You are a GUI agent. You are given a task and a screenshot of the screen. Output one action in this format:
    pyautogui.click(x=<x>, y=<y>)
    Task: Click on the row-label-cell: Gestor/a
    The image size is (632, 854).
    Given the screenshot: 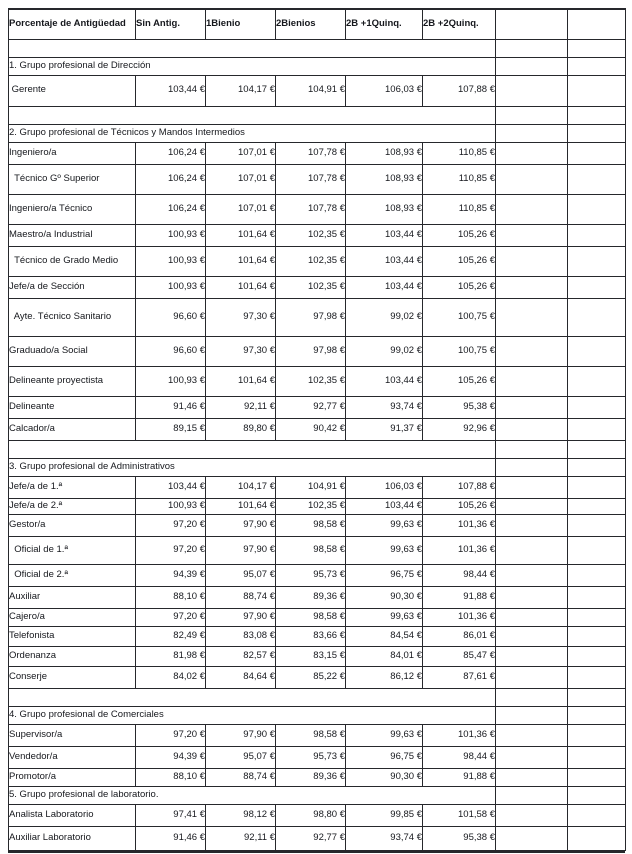 What is the action you would take?
    pyautogui.click(x=72, y=525)
    